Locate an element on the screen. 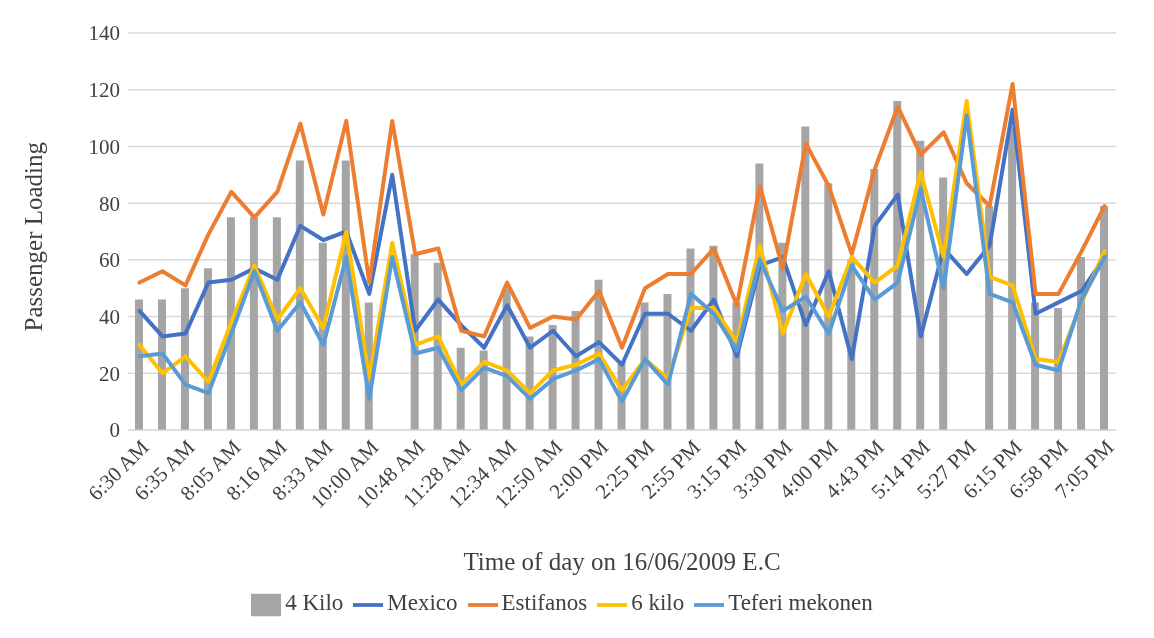 This screenshot has width=1154, height=638. legend-label: Teferi mekonen is located at coordinates (800, 603).